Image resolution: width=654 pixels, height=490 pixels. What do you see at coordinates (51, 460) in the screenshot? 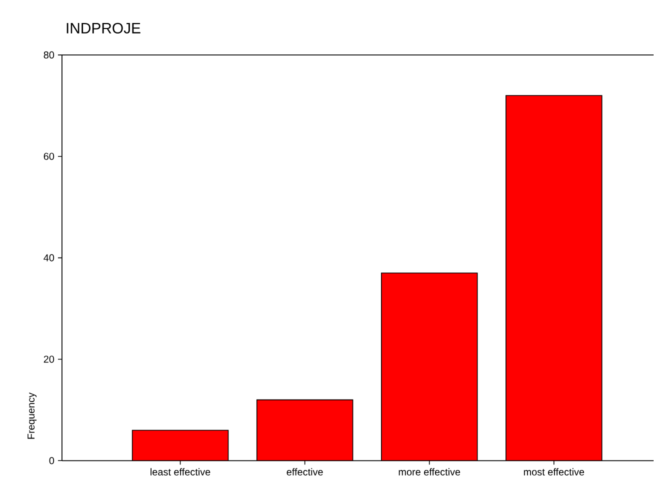
I see `y-tick-label: 0` at bounding box center [51, 460].